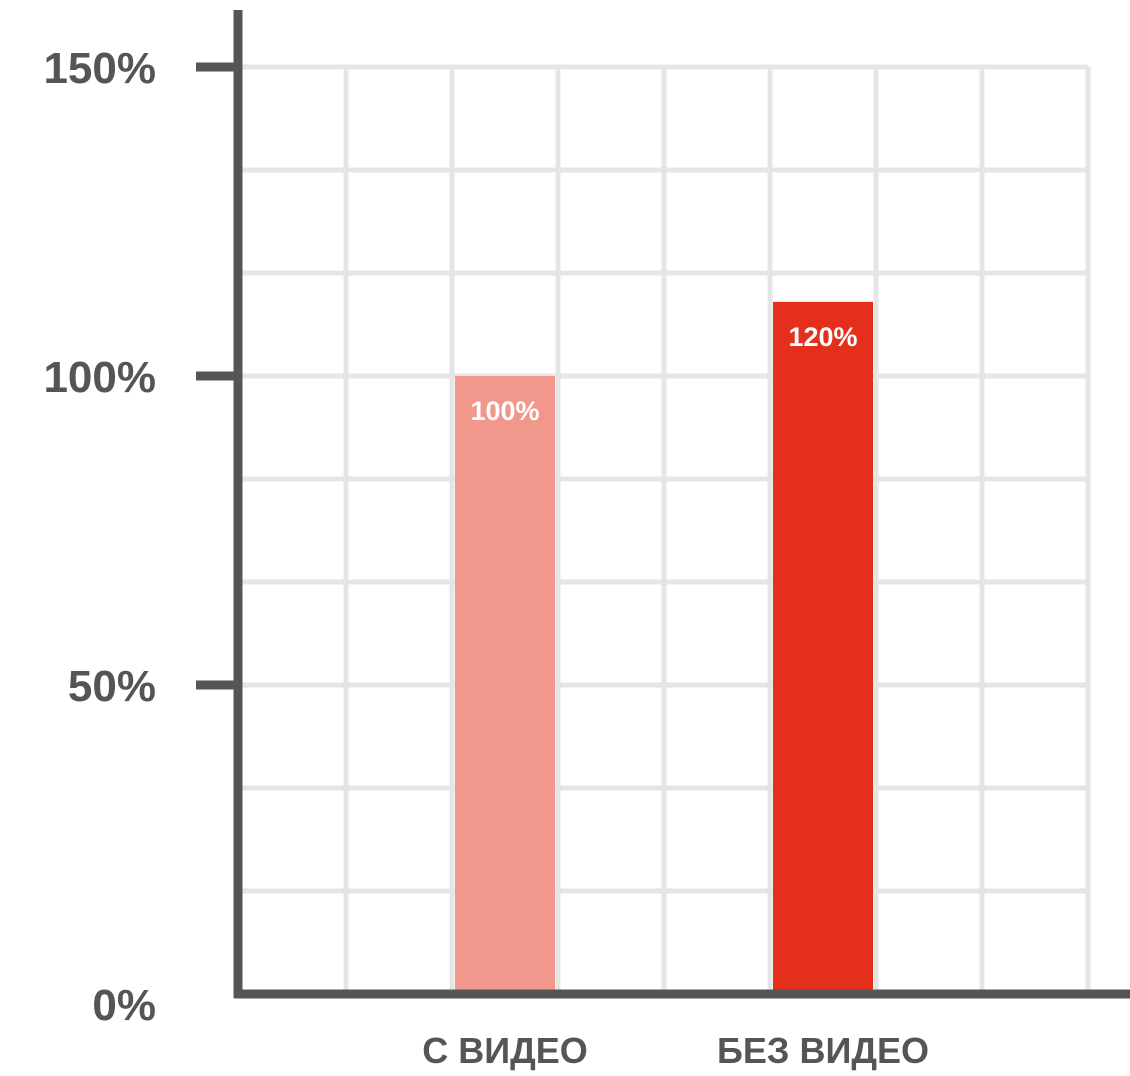 Image resolution: width=1130 pixels, height=1076 pixels. Describe the element at coordinates (99, 377) in the screenshot. I see `y-tick-label: 100%` at that location.